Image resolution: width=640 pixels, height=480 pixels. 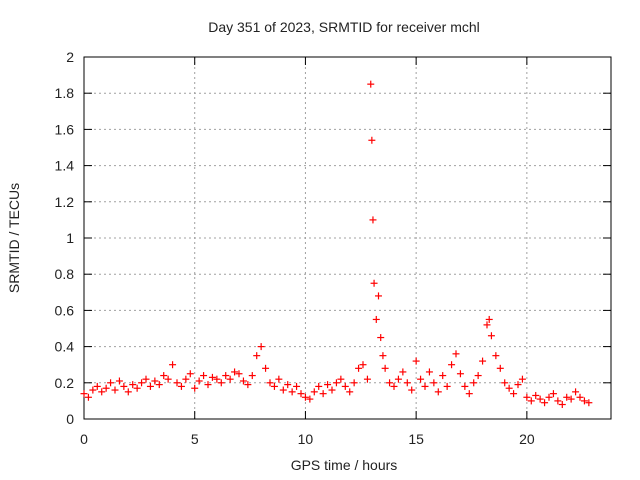 What do you see at coordinates (70, 238) in the screenshot?
I see `y-tick-label: 1` at bounding box center [70, 238].